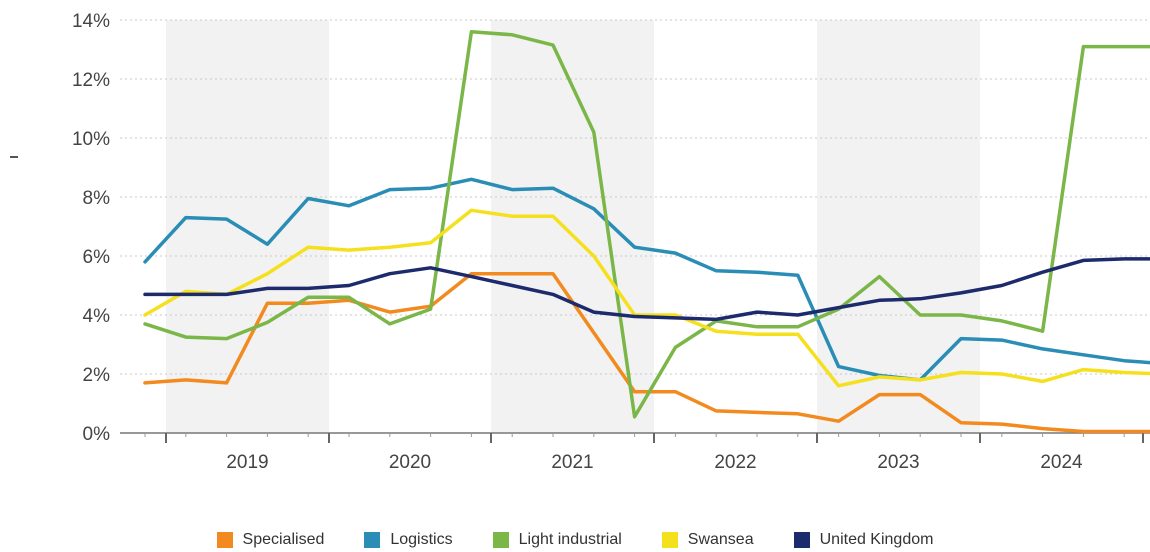 This screenshot has height=552, width=1150. I want to click on x-tick-label-2022: 2022, so click(735, 462).